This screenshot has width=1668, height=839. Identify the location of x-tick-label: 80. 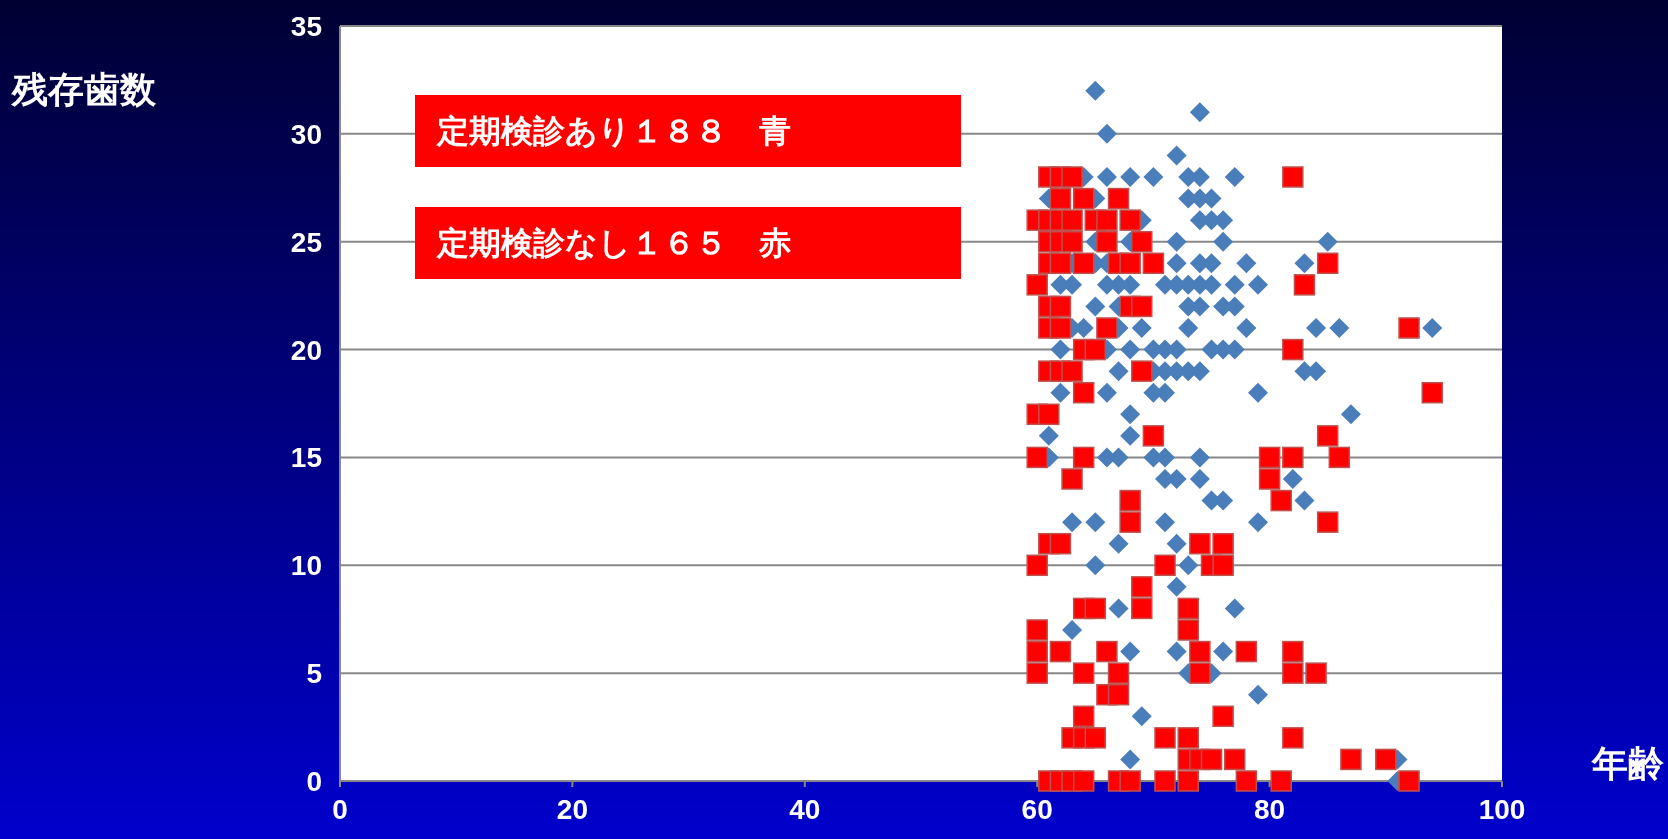
(1270, 809).